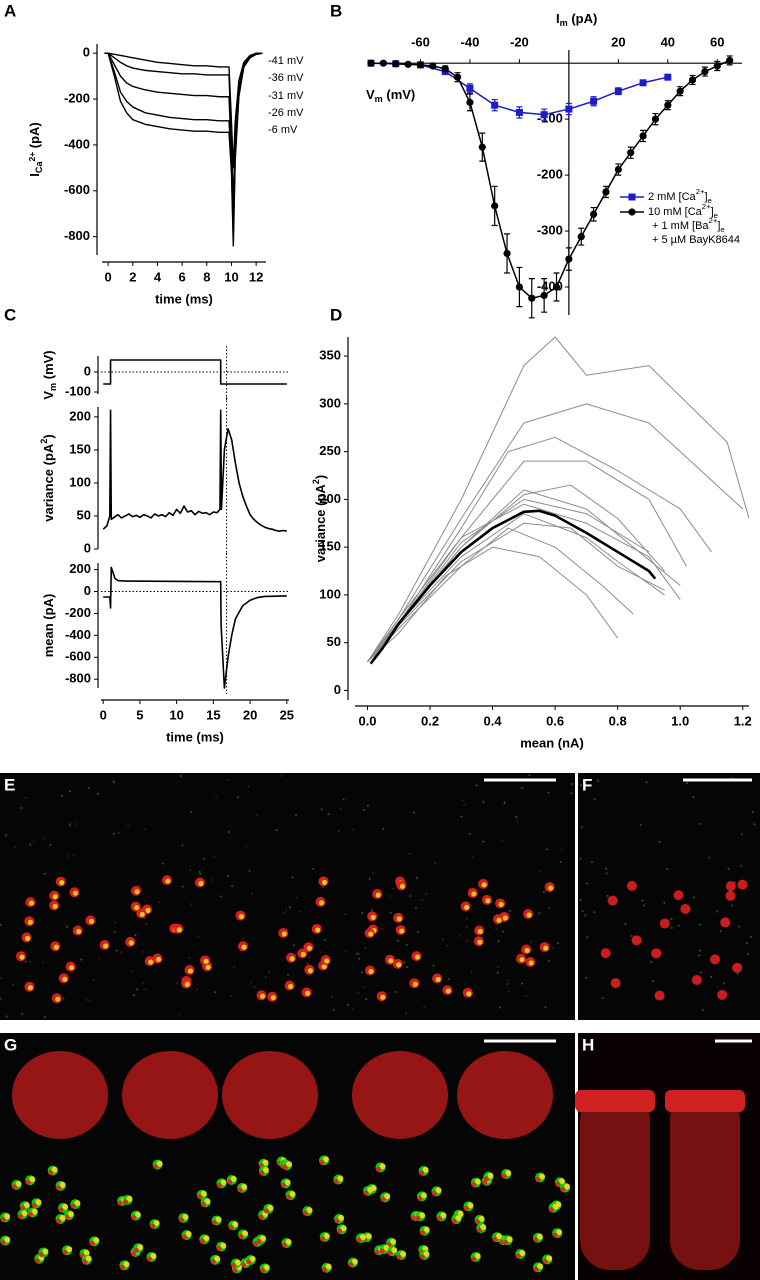 Image resolution: width=760 pixels, height=1280 pixels. Describe the element at coordinates (60, 1095) in the screenshot. I see `nucleus` at that location.